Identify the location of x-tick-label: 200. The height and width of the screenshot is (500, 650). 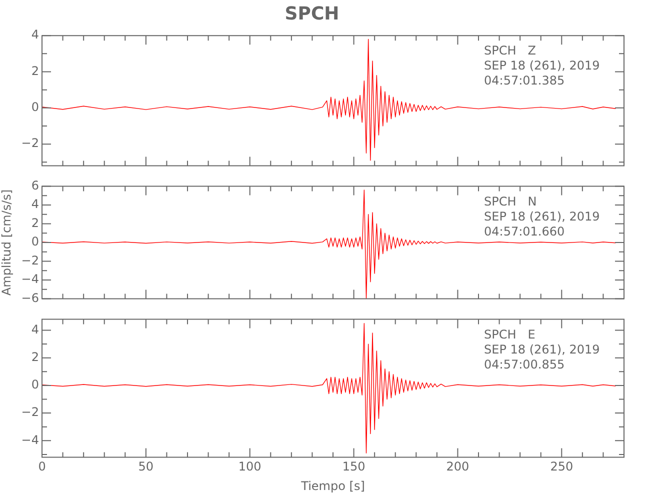
(458, 467).